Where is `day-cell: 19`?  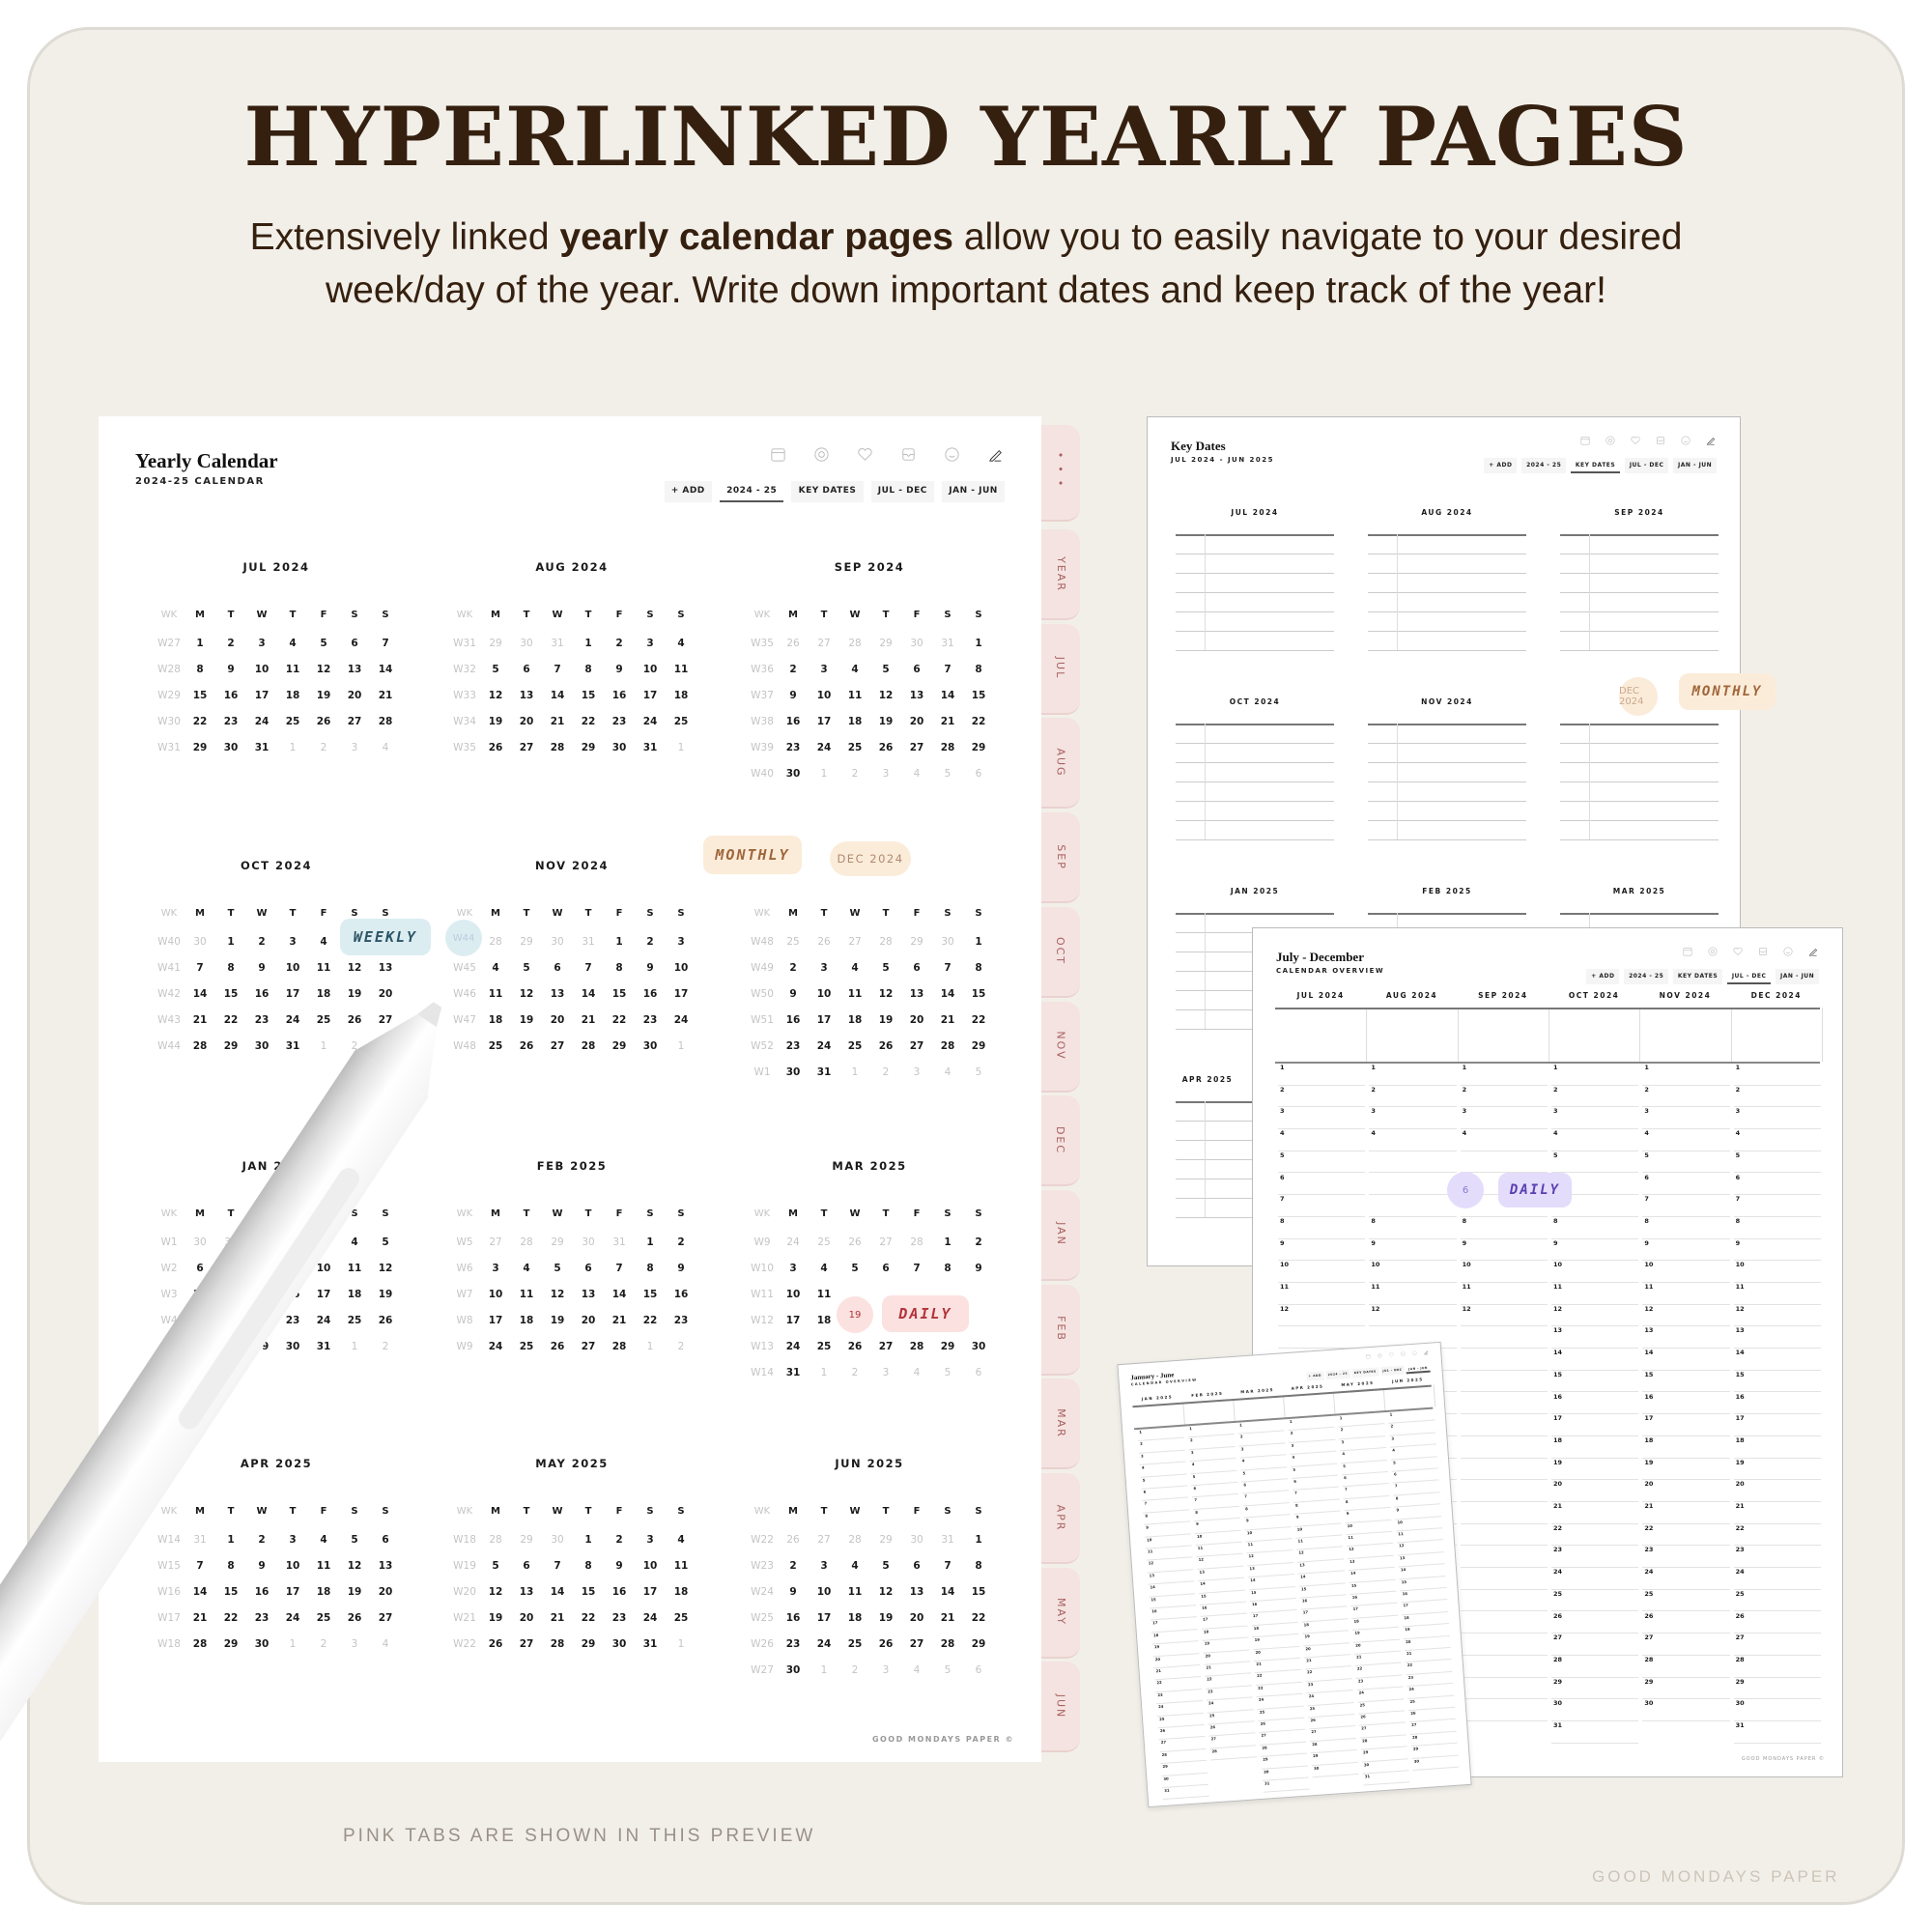 day-cell: 19 is located at coordinates (385, 1294).